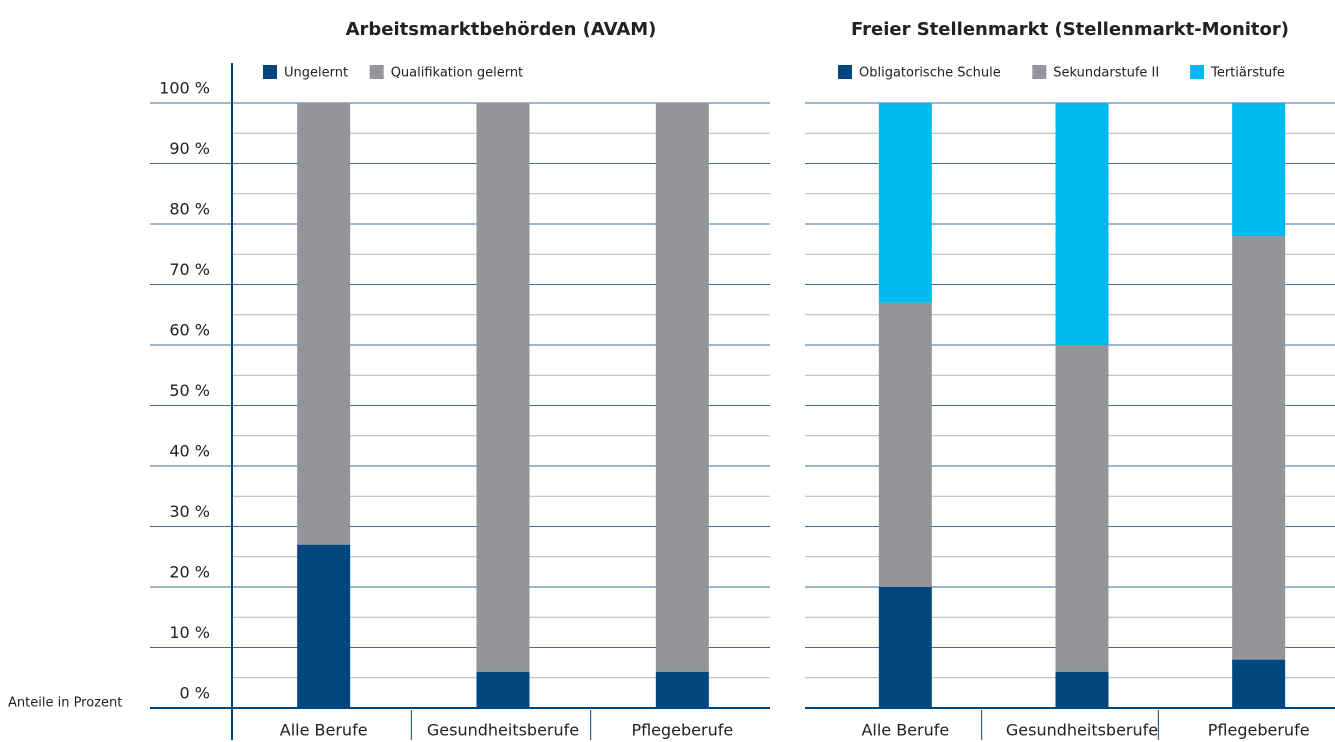 The width and height of the screenshot is (1335, 742). Describe the element at coordinates (457, 73) in the screenshot. I see `legend-label: Qualifikation gelernt` at that location.